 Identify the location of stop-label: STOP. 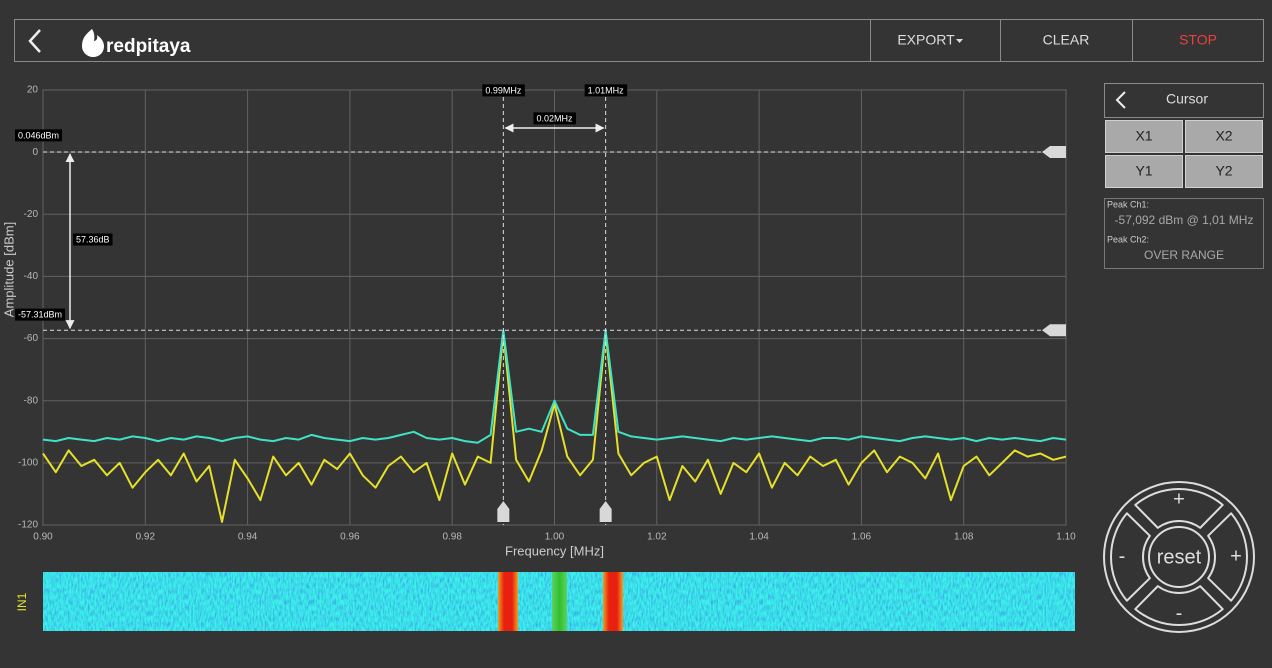
(1198, 40).